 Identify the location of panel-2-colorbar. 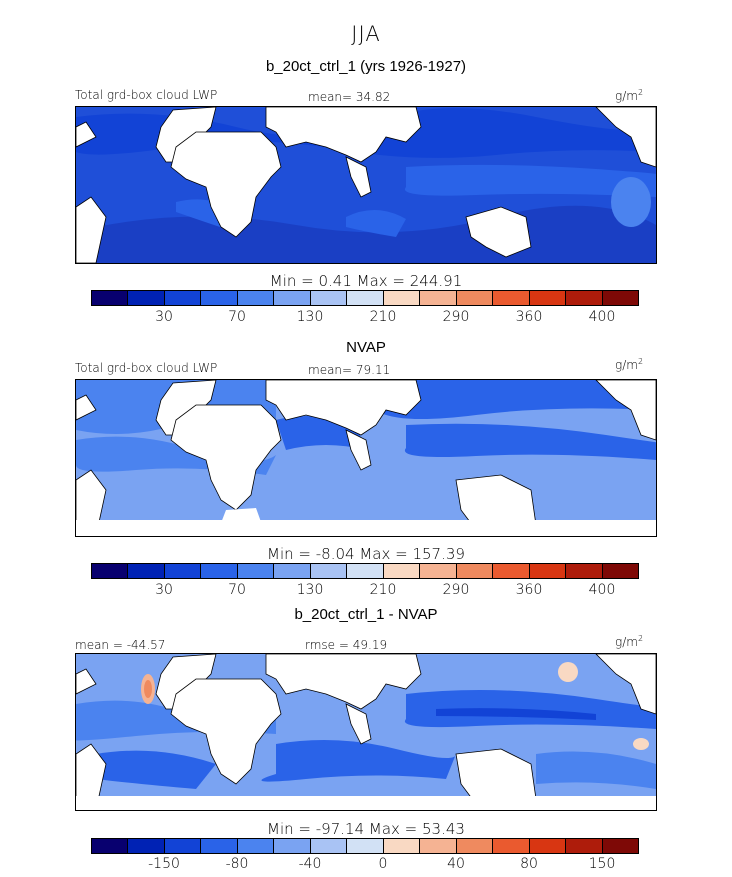
(365, 571).